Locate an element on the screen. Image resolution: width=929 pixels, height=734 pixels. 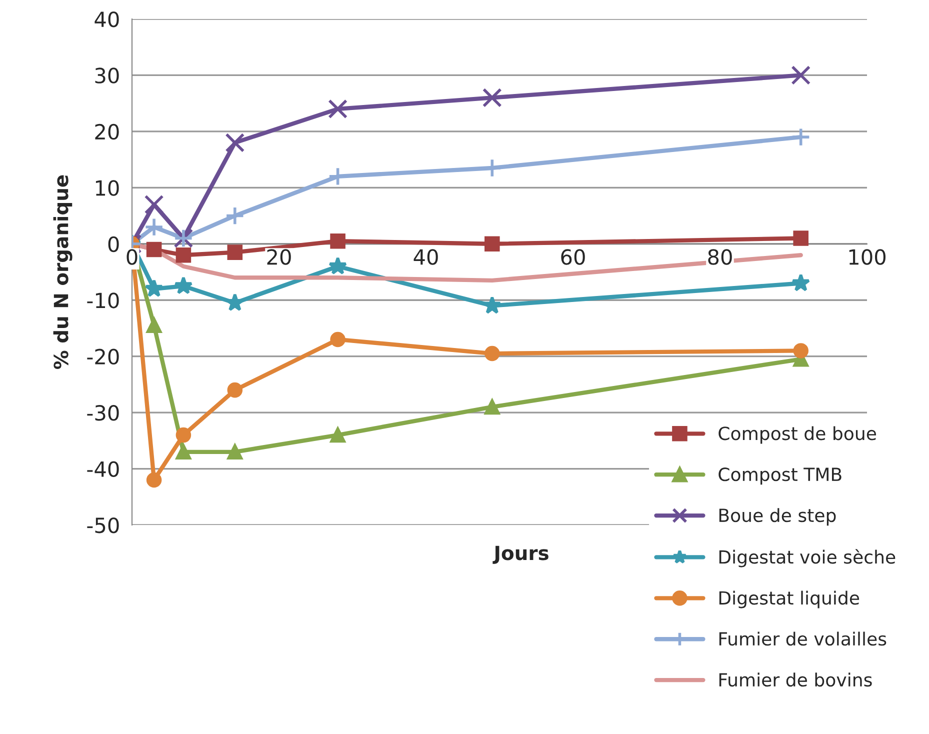
y-tick-label: -50 is located at coordinates (103, 525).